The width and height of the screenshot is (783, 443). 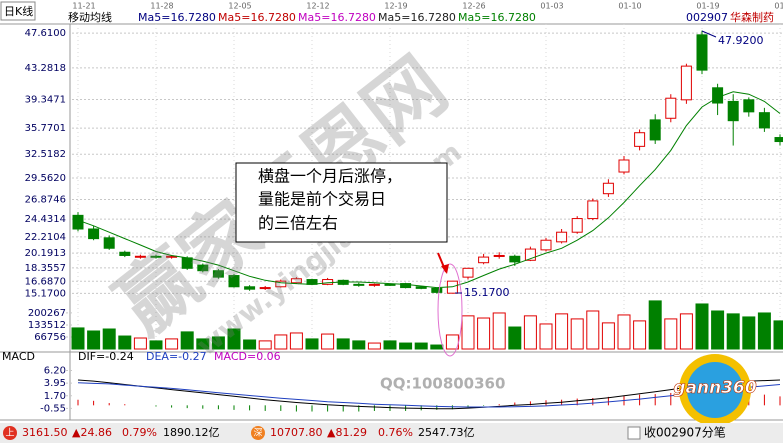 I want to click on list-icon, so click(x=634, y=433).